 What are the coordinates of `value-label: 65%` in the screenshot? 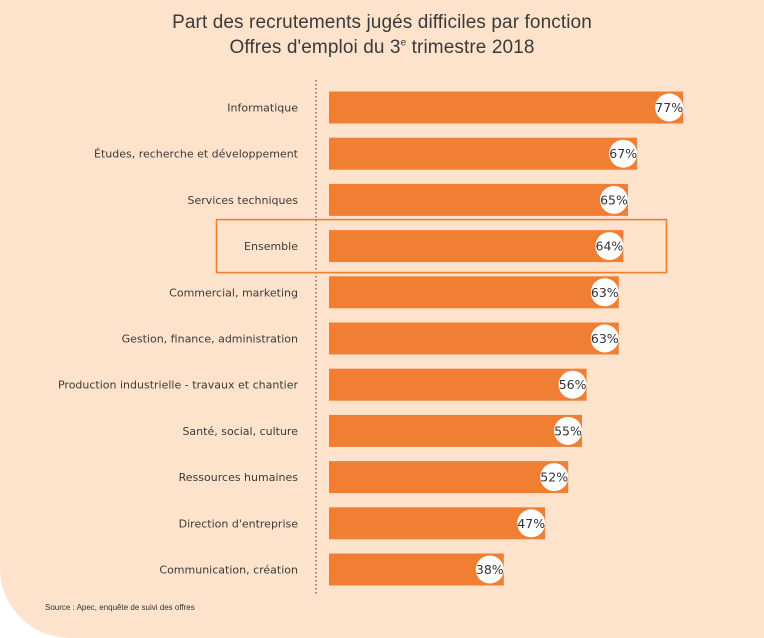 It's located at (614, 199).